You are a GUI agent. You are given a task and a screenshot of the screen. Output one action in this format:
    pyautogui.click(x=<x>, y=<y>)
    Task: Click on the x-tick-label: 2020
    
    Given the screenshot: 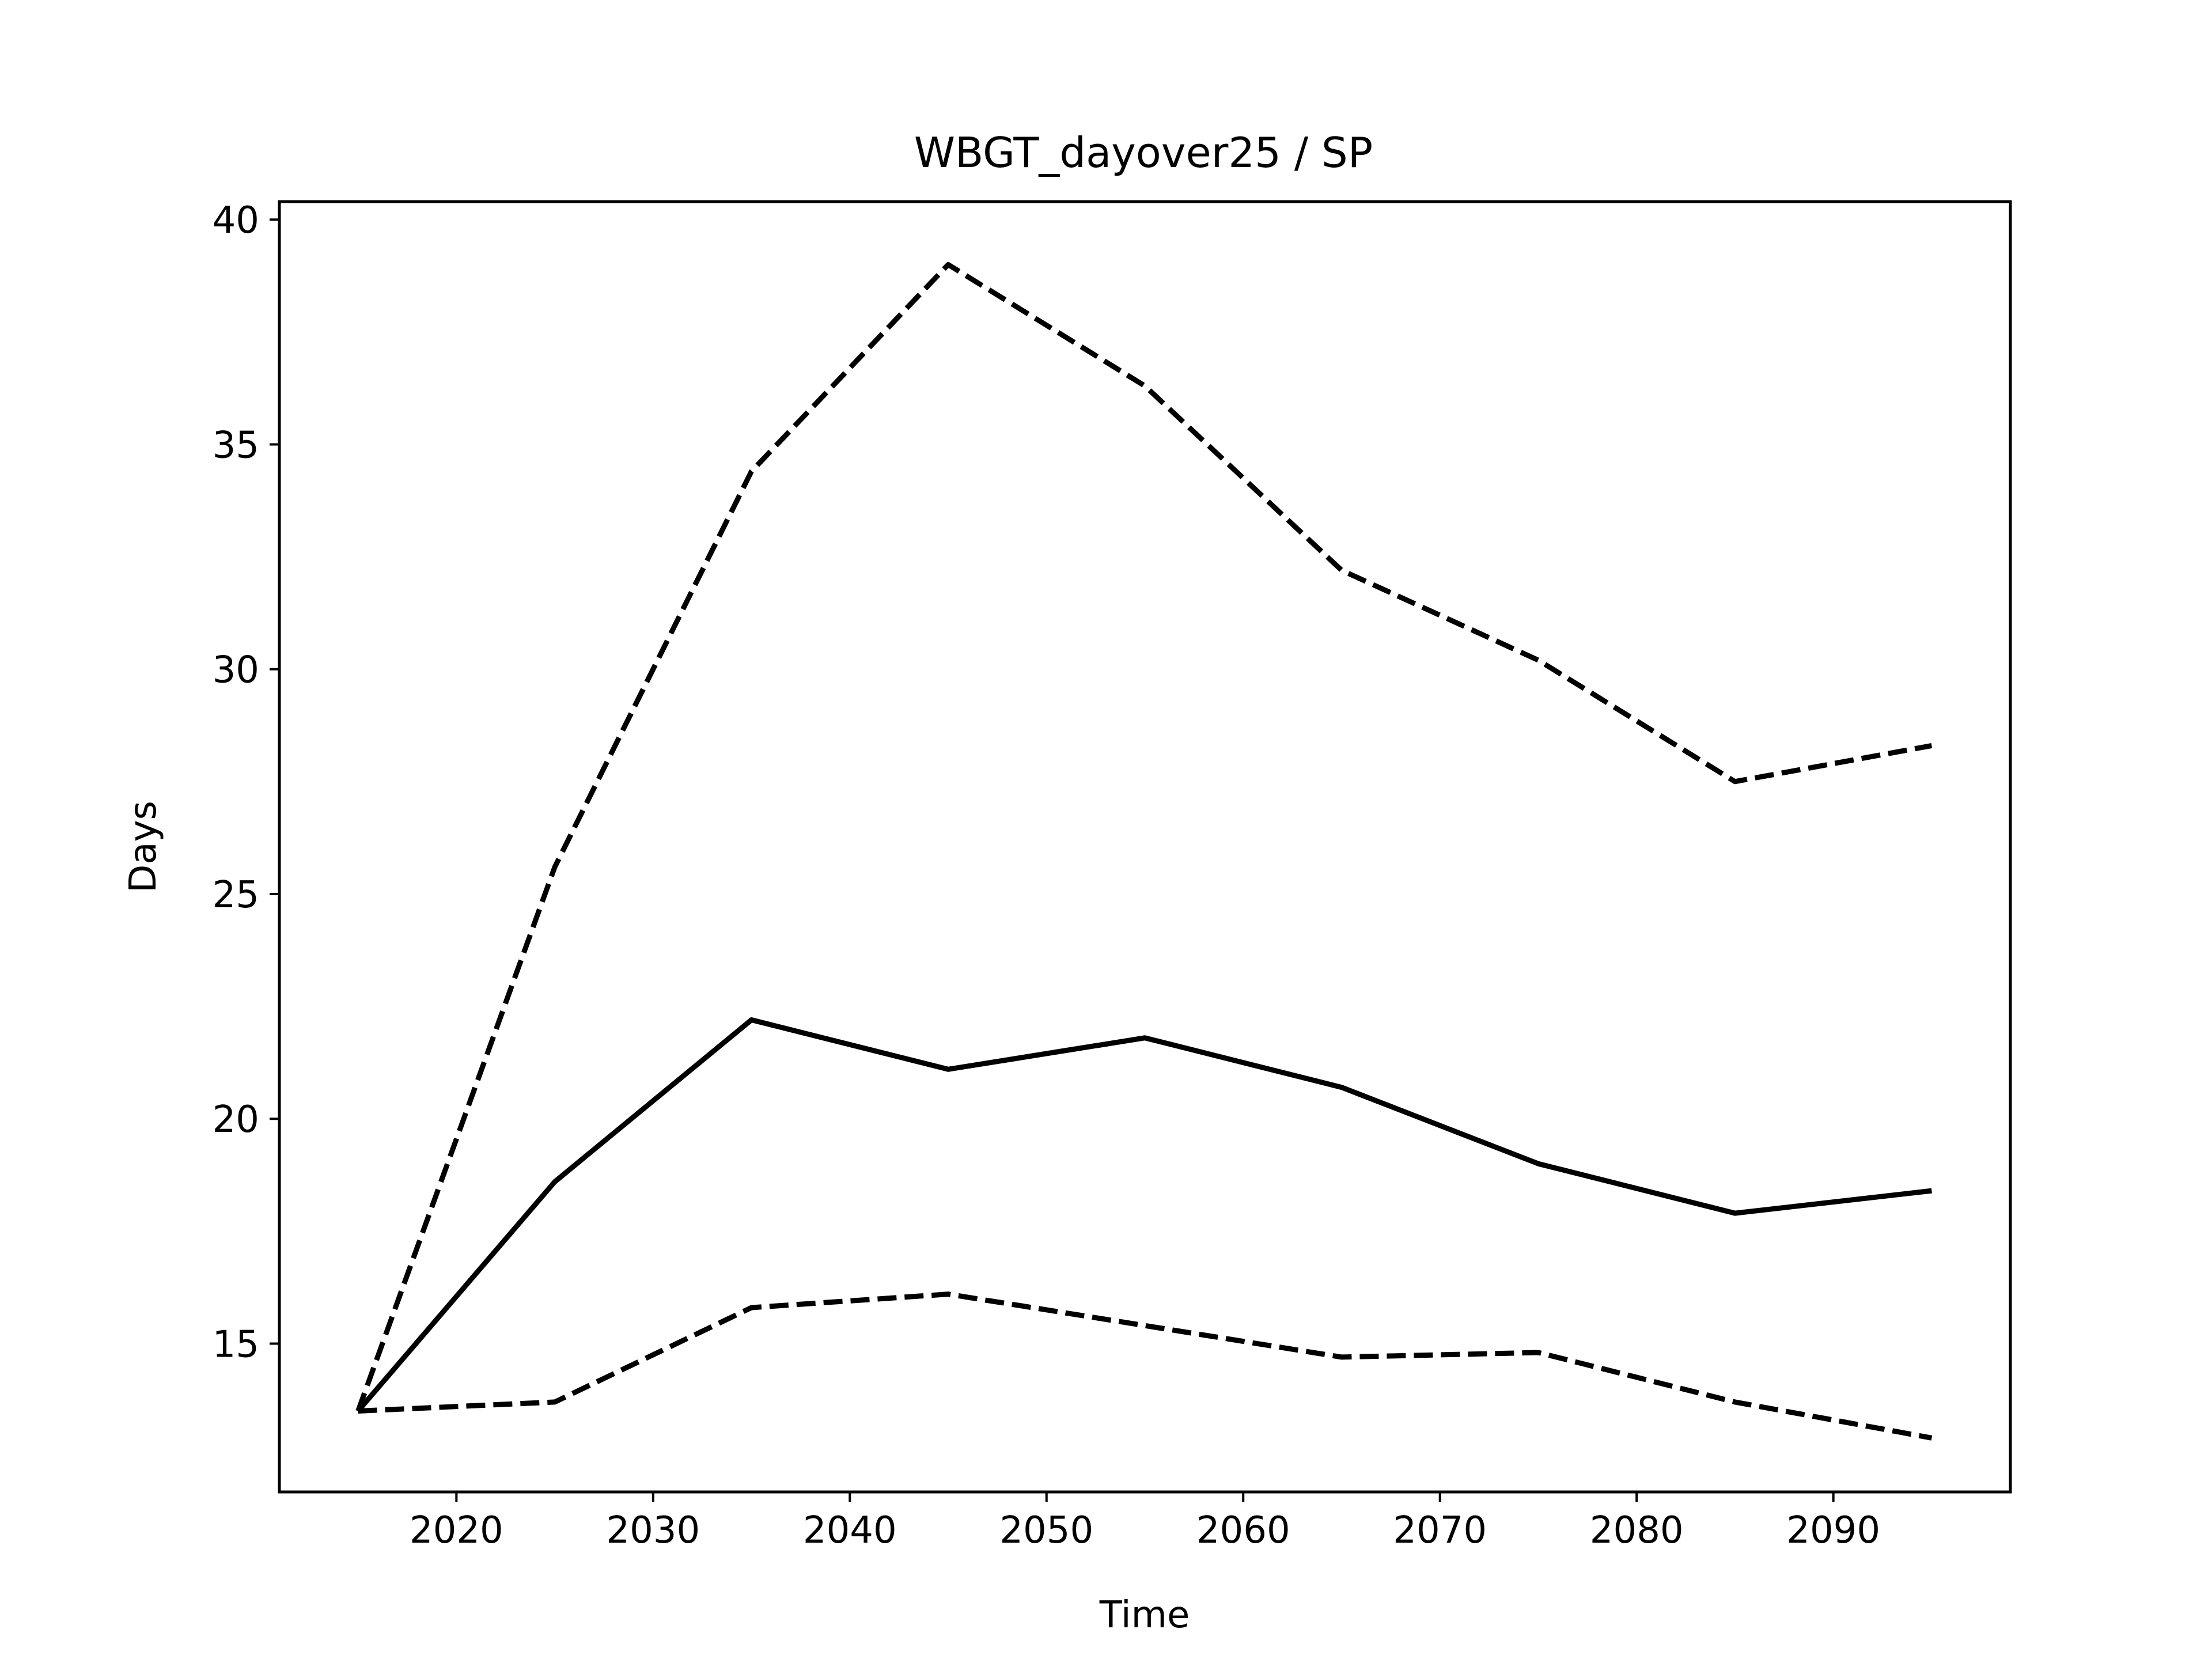 What is the action you would take?
    pyautogui.click(x=456, y=1530)
    